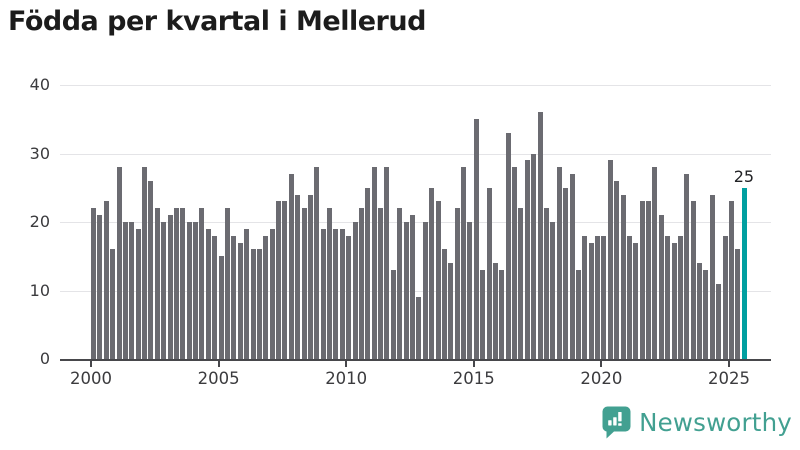  Describe the element at coordinates (744, 176) in the screenshot. I see `last-value-label: 25` at that location.